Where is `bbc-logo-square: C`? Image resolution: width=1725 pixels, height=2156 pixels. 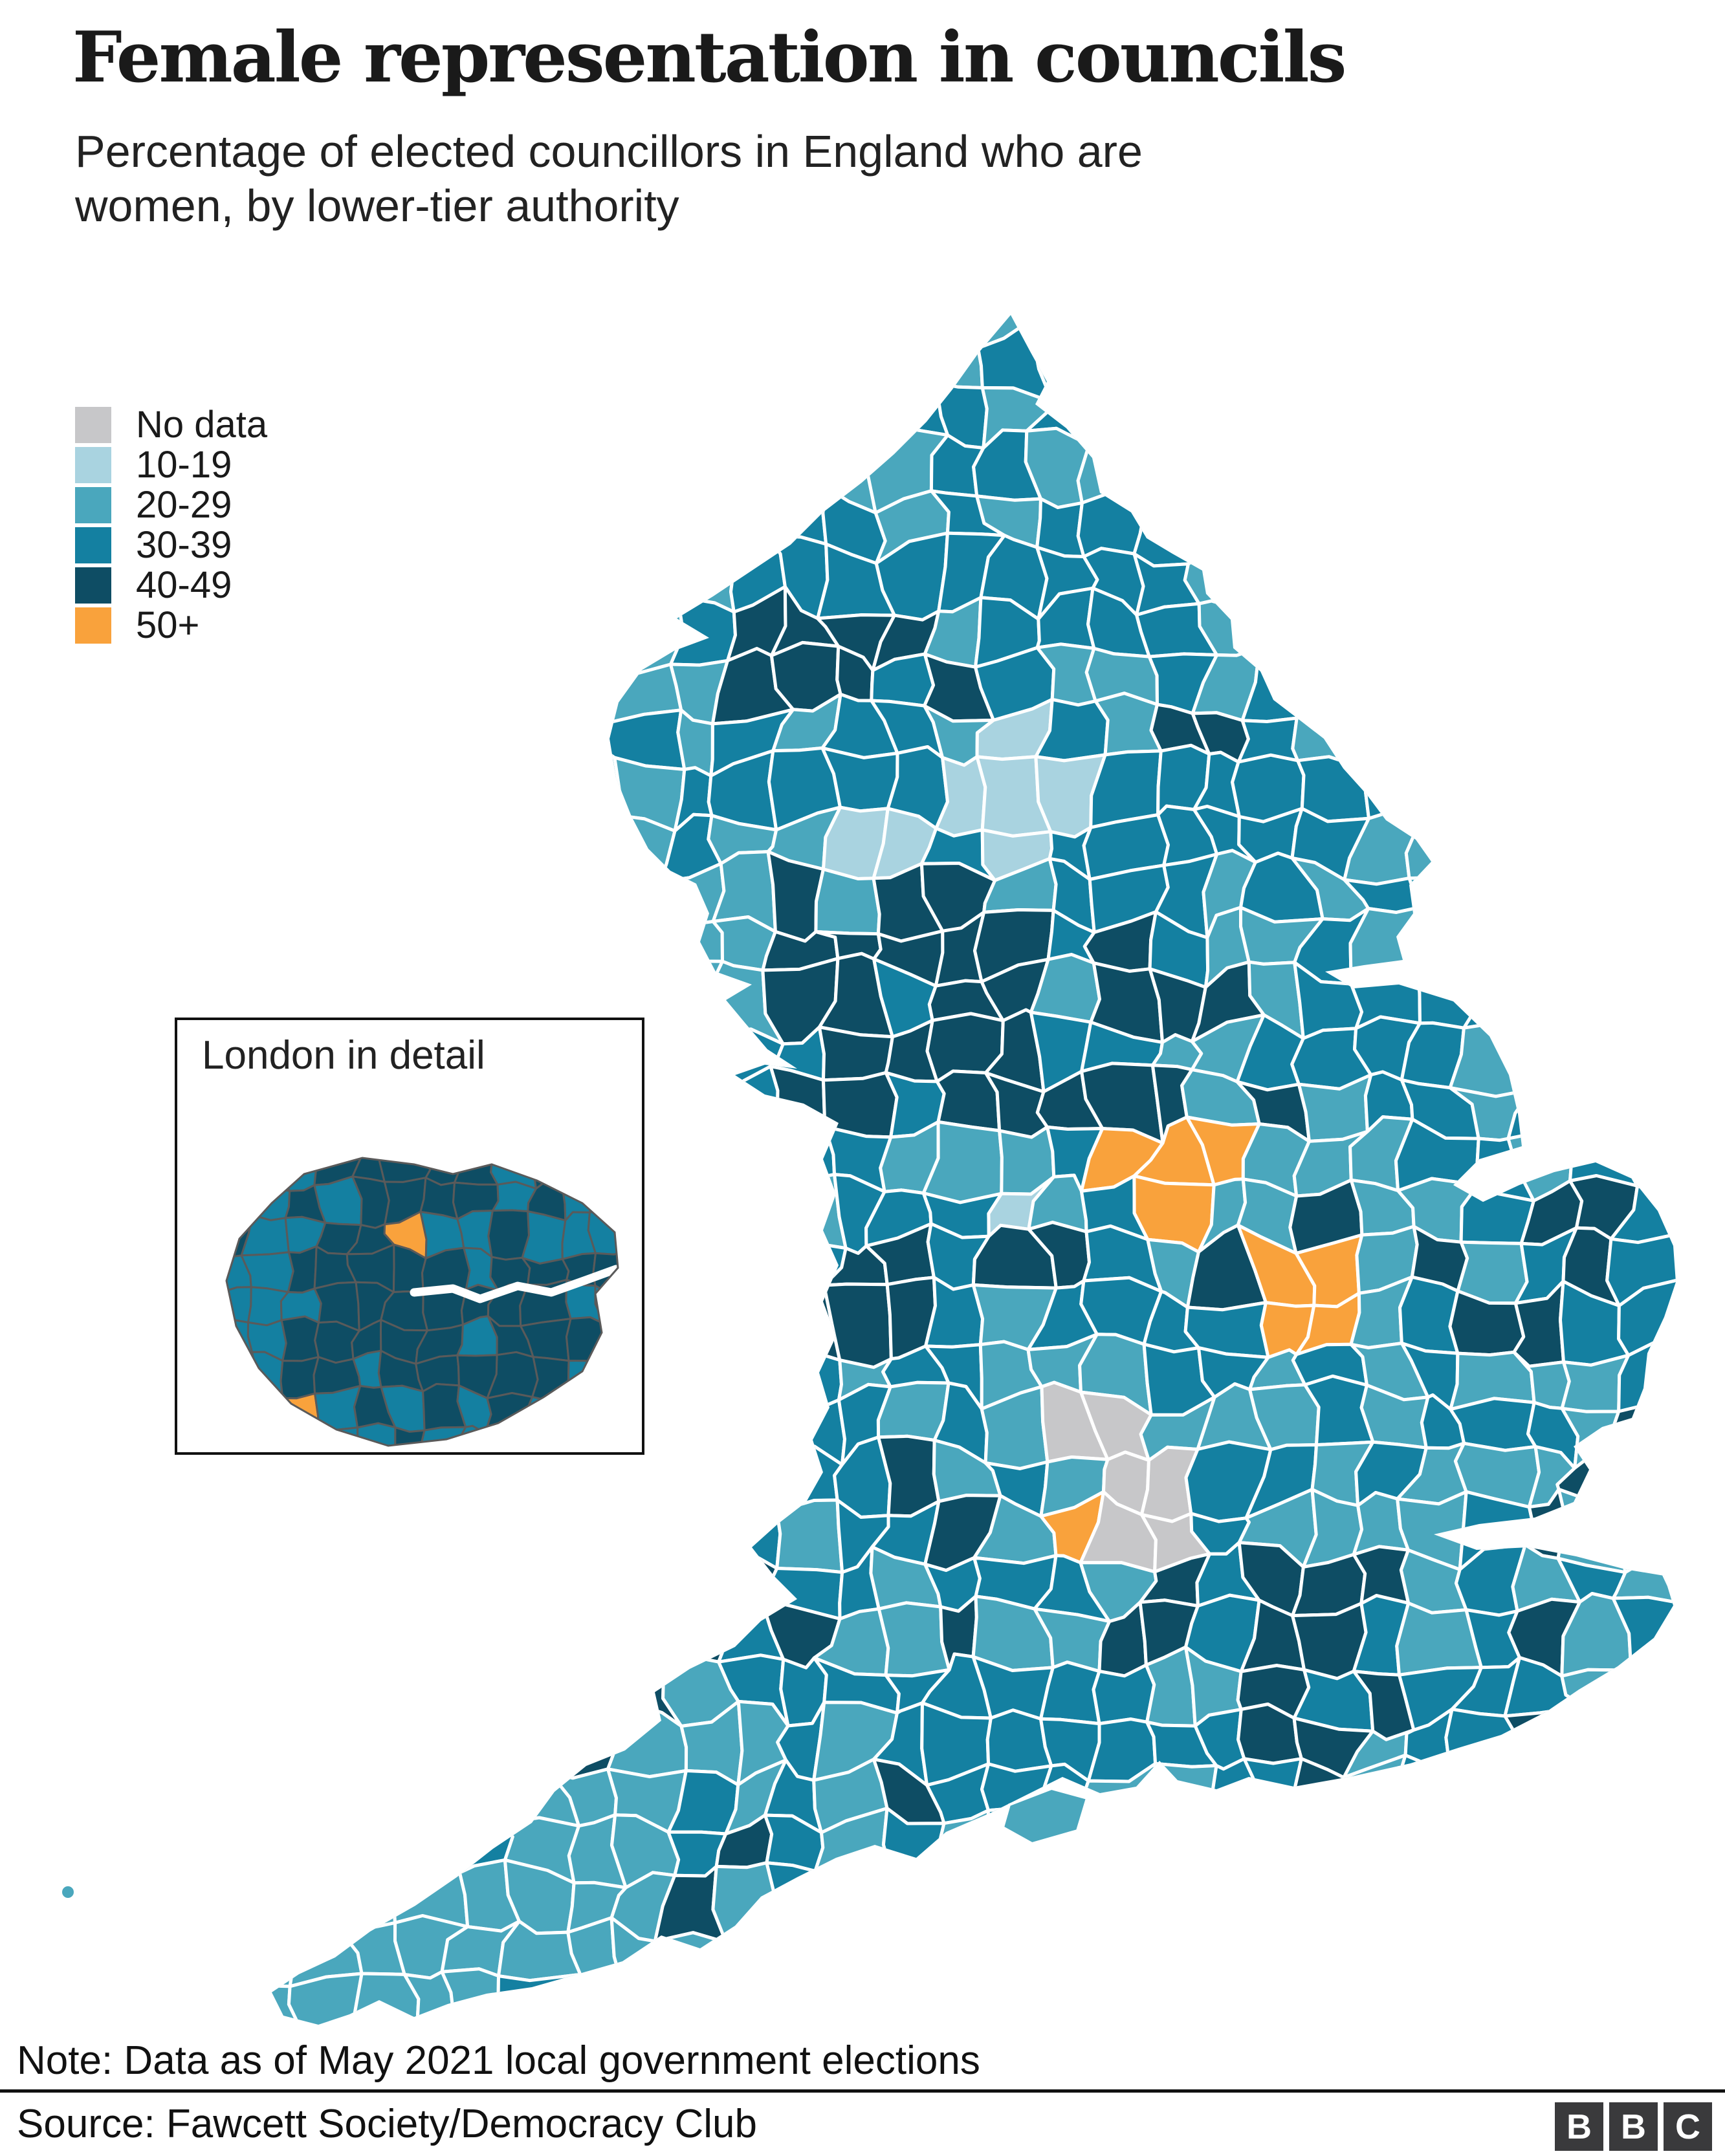
bbc-logo-square: C is located at coordinates (1688, 2126).